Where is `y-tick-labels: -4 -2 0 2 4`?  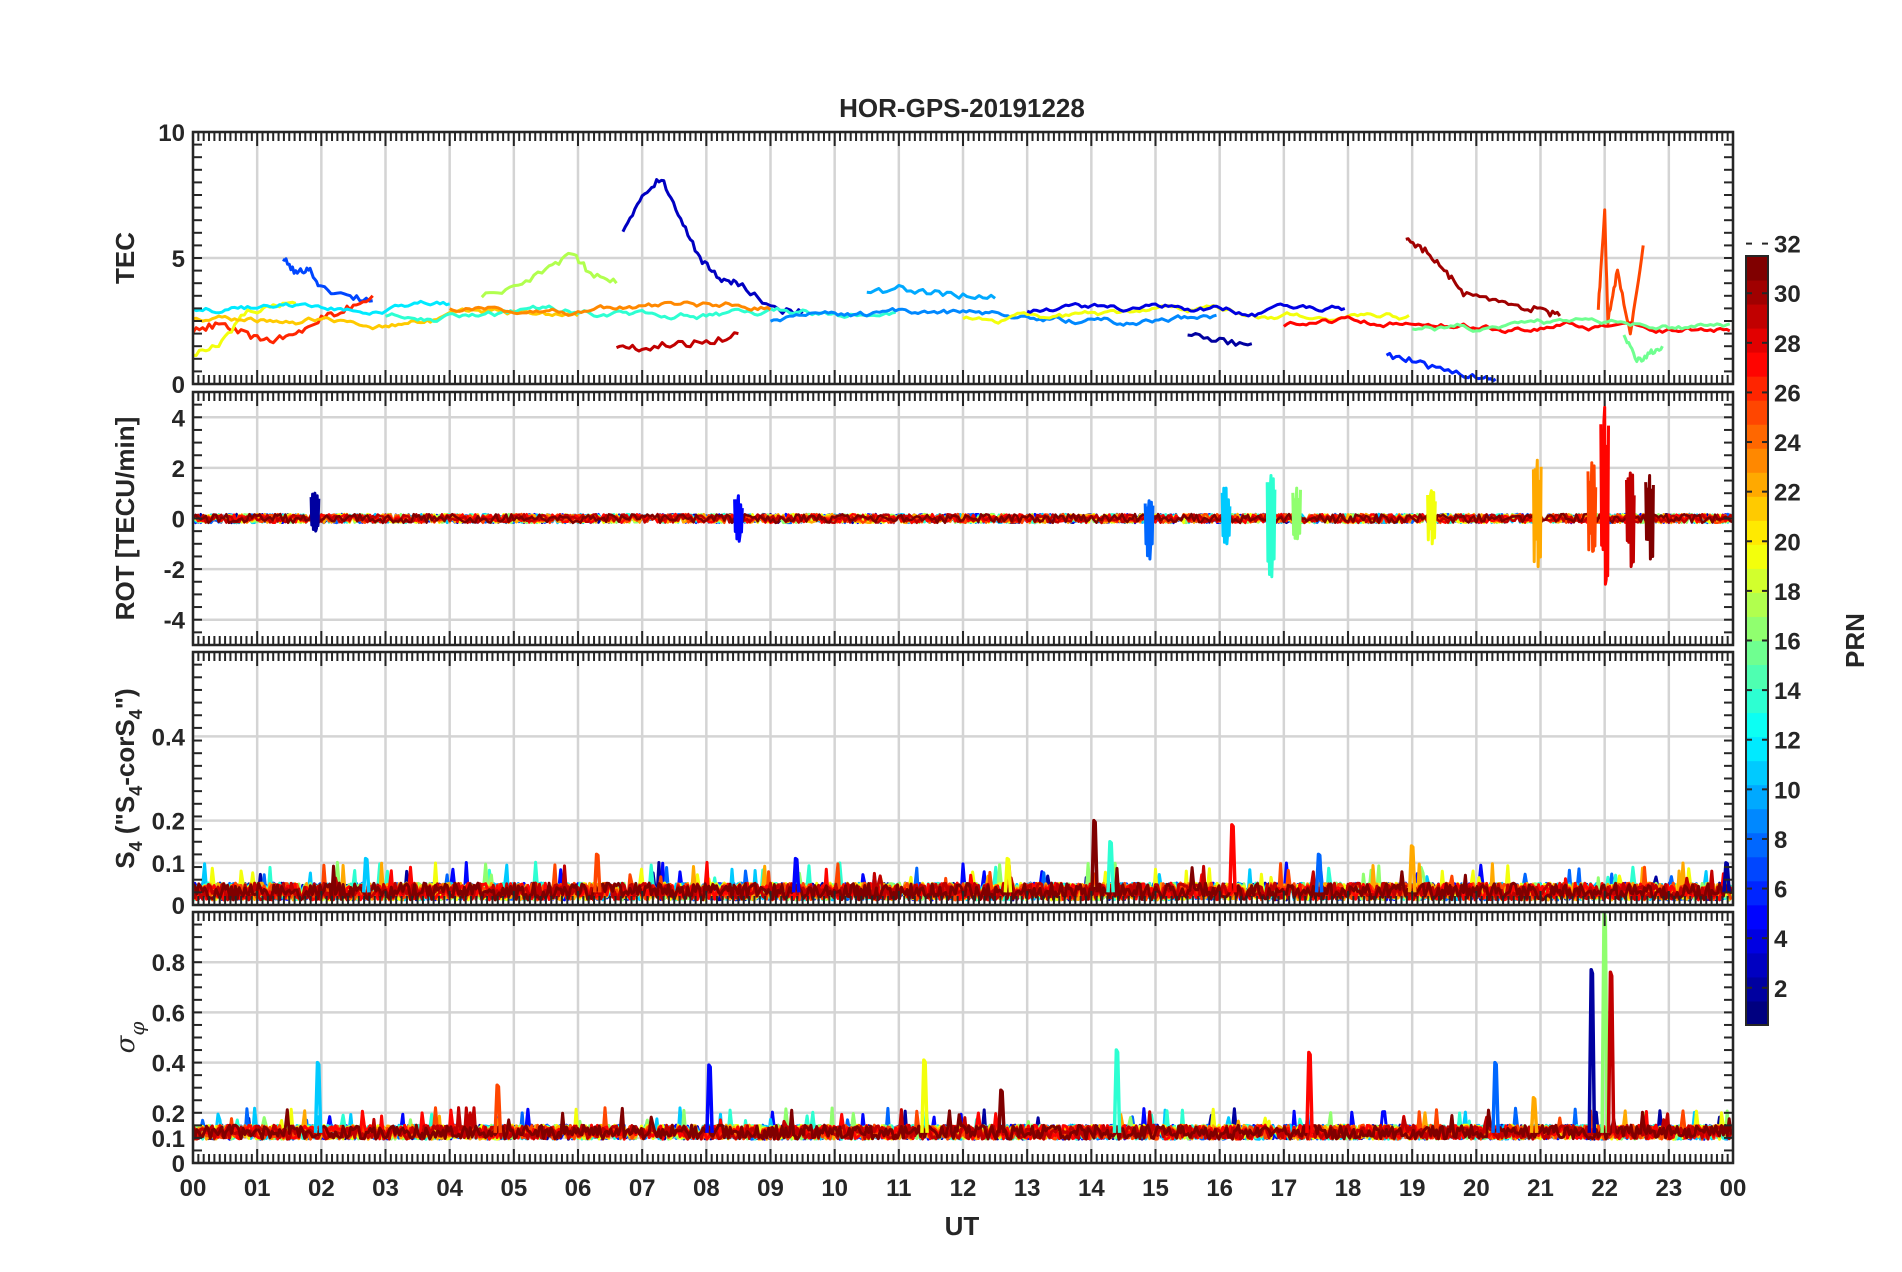
y-tick-labels: -4 -2 0 2 4 is located at coordinates (175, 519).